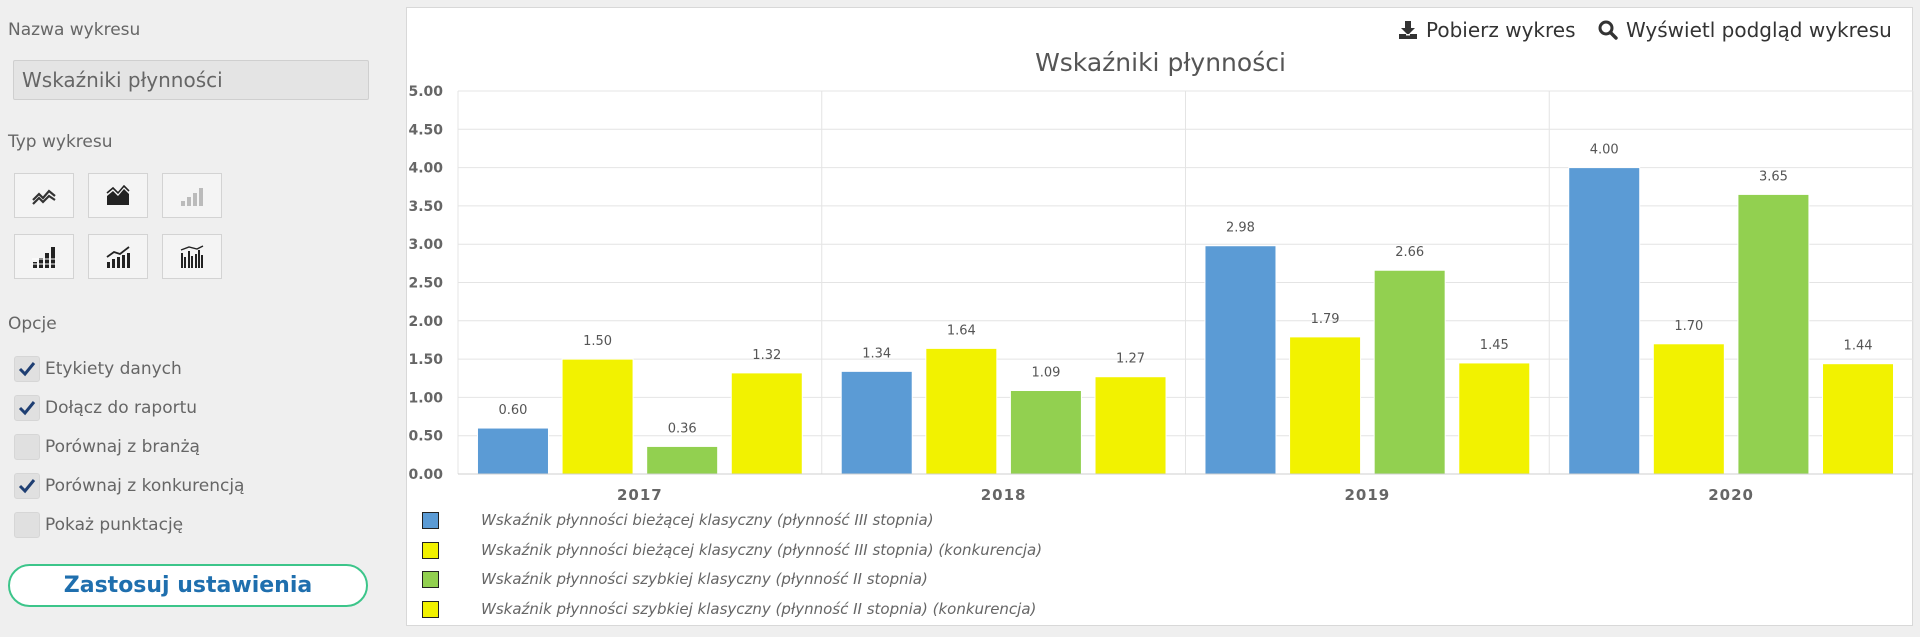 This screenshot has width=1920, height=637. I want to click on option-row: Porównaj z konkurencją, so click(129, 486).